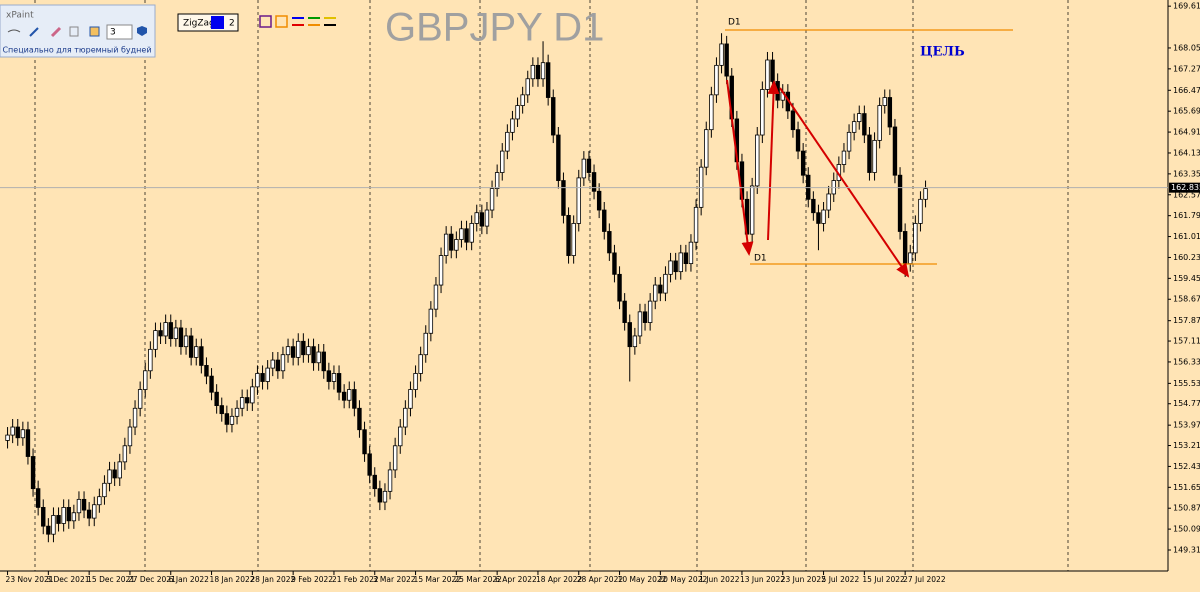  Describe the element at coordinates (119, 32) in the screenshot. I see `width-input` at that location.